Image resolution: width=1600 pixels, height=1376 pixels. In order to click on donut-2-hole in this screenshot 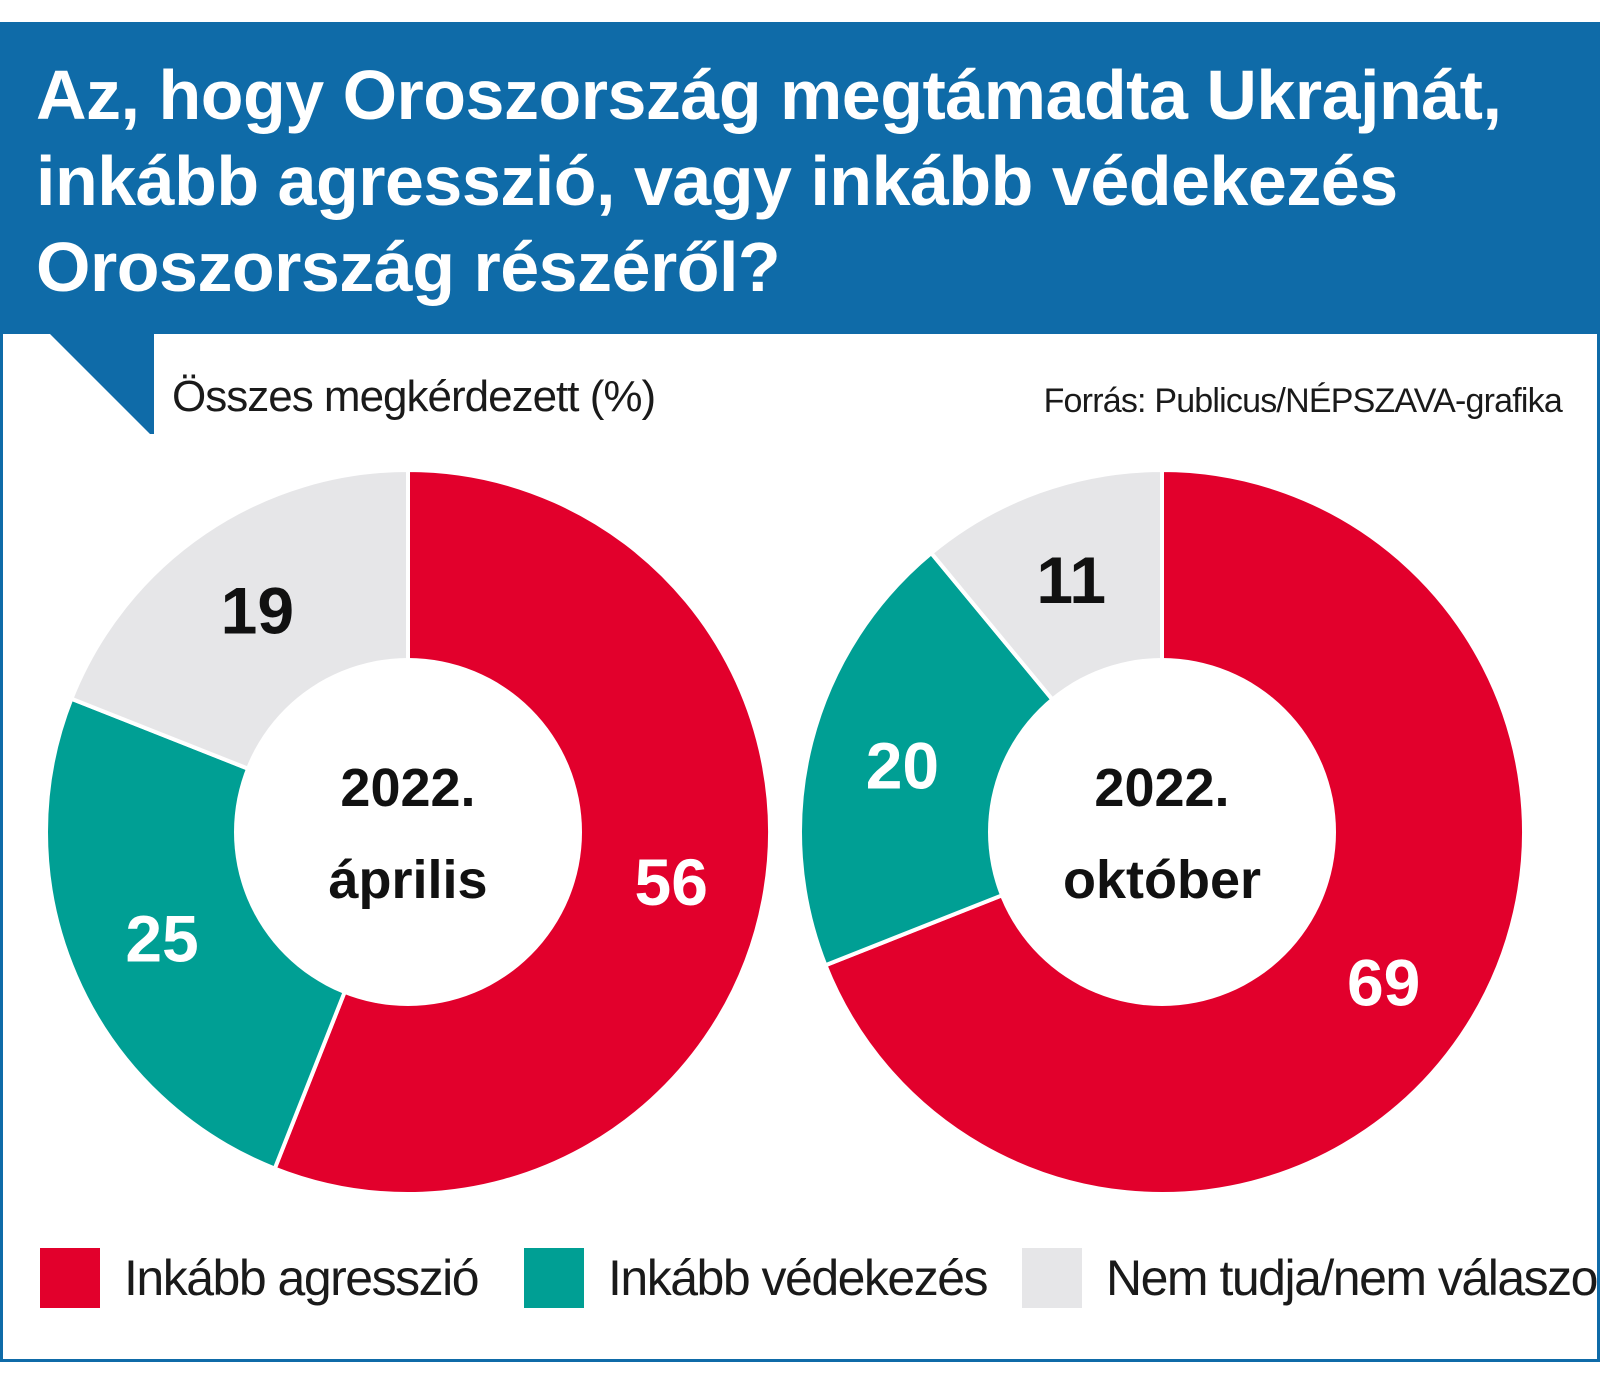, I will do `click(1162, 832)`.